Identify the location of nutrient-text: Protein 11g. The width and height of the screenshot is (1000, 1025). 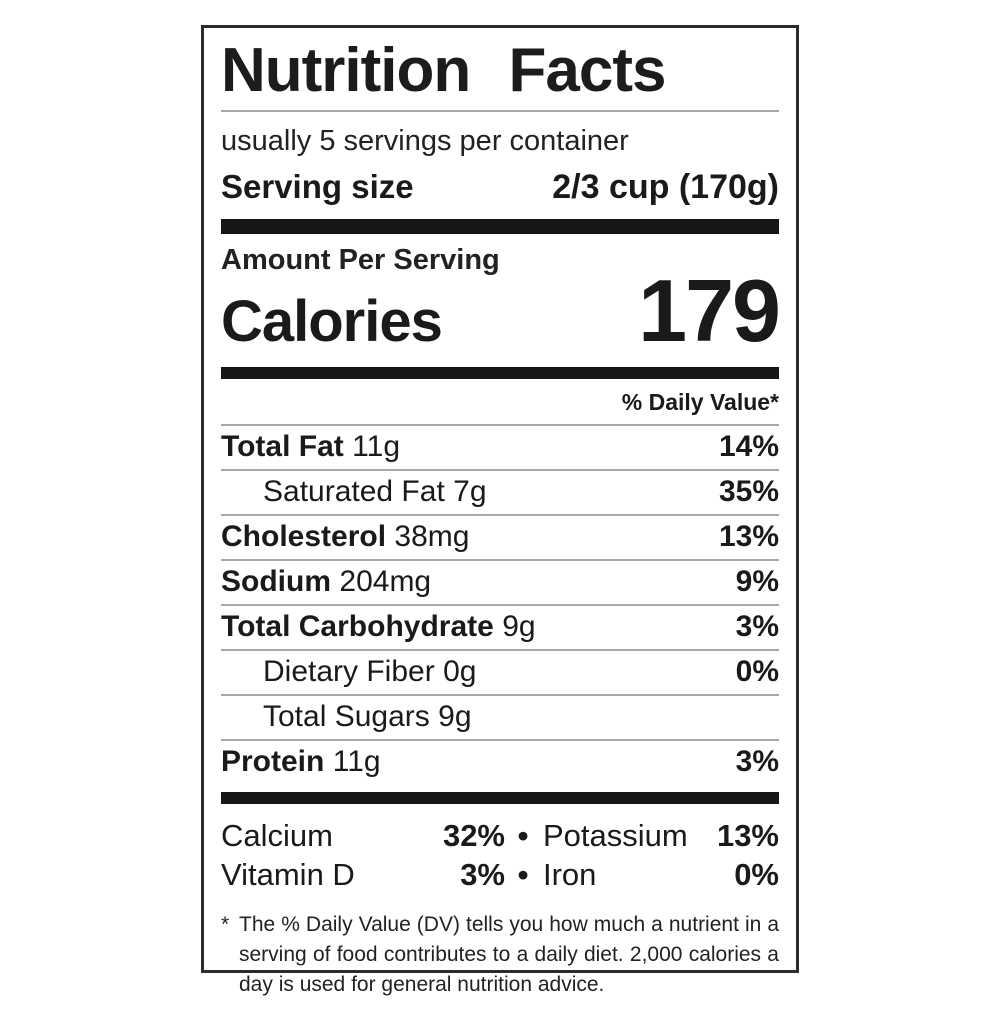
(301, 762).